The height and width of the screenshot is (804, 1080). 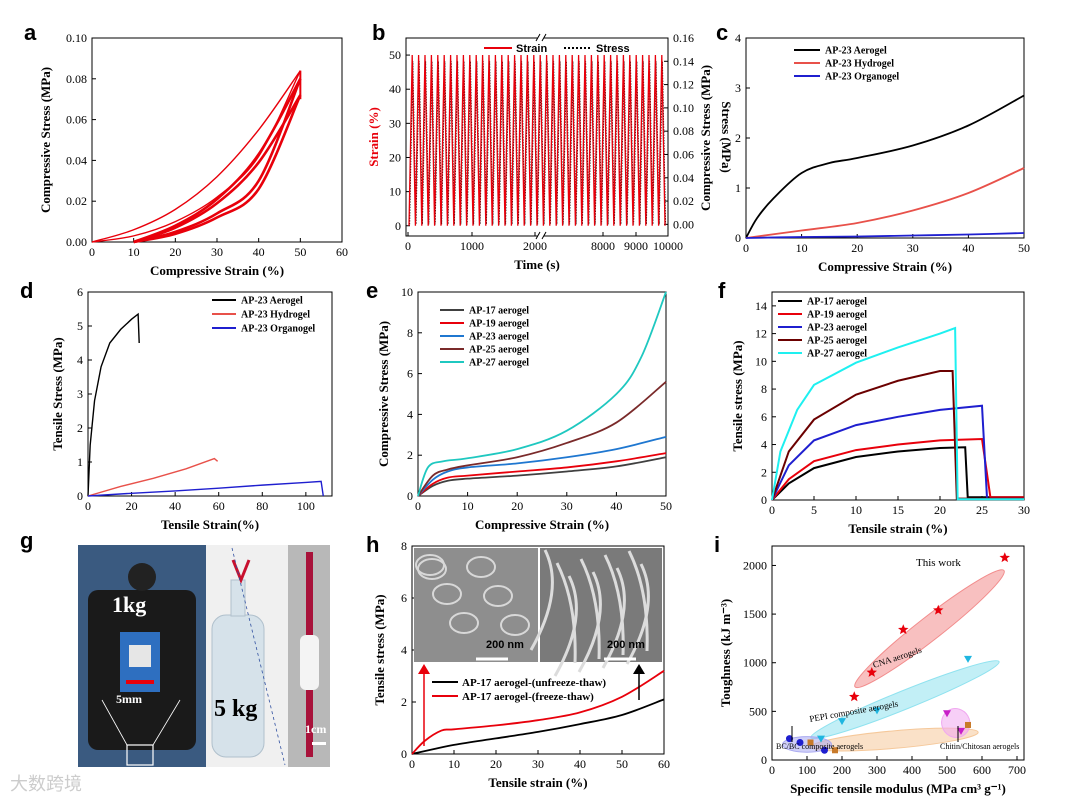 I want to click on h-xtick-label: 20, so click(x=496, y=764).